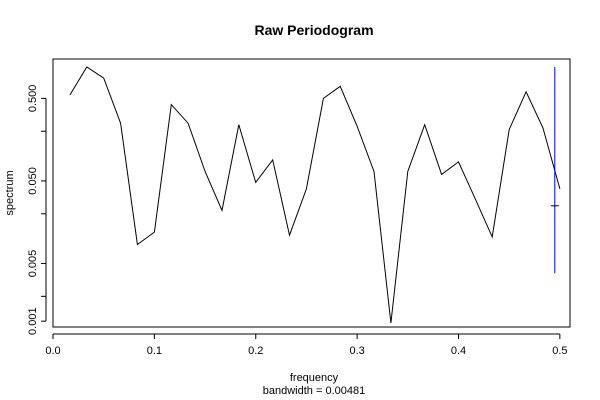 This screenshot has width=600, height=400. Describe the element at coordinates (154, 351) in the screenshot. I see `x-tick-label: 0.1` at that location.